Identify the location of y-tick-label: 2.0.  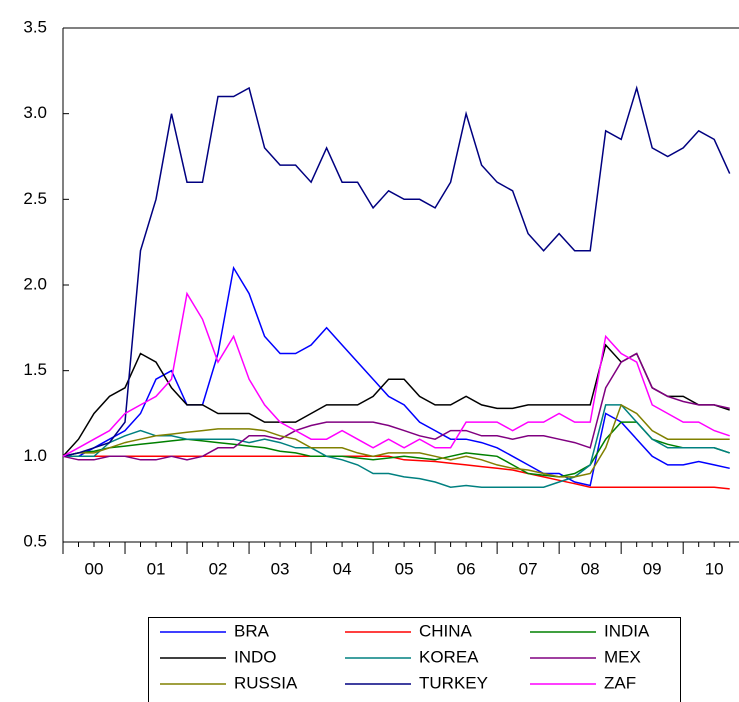
(35, 283).